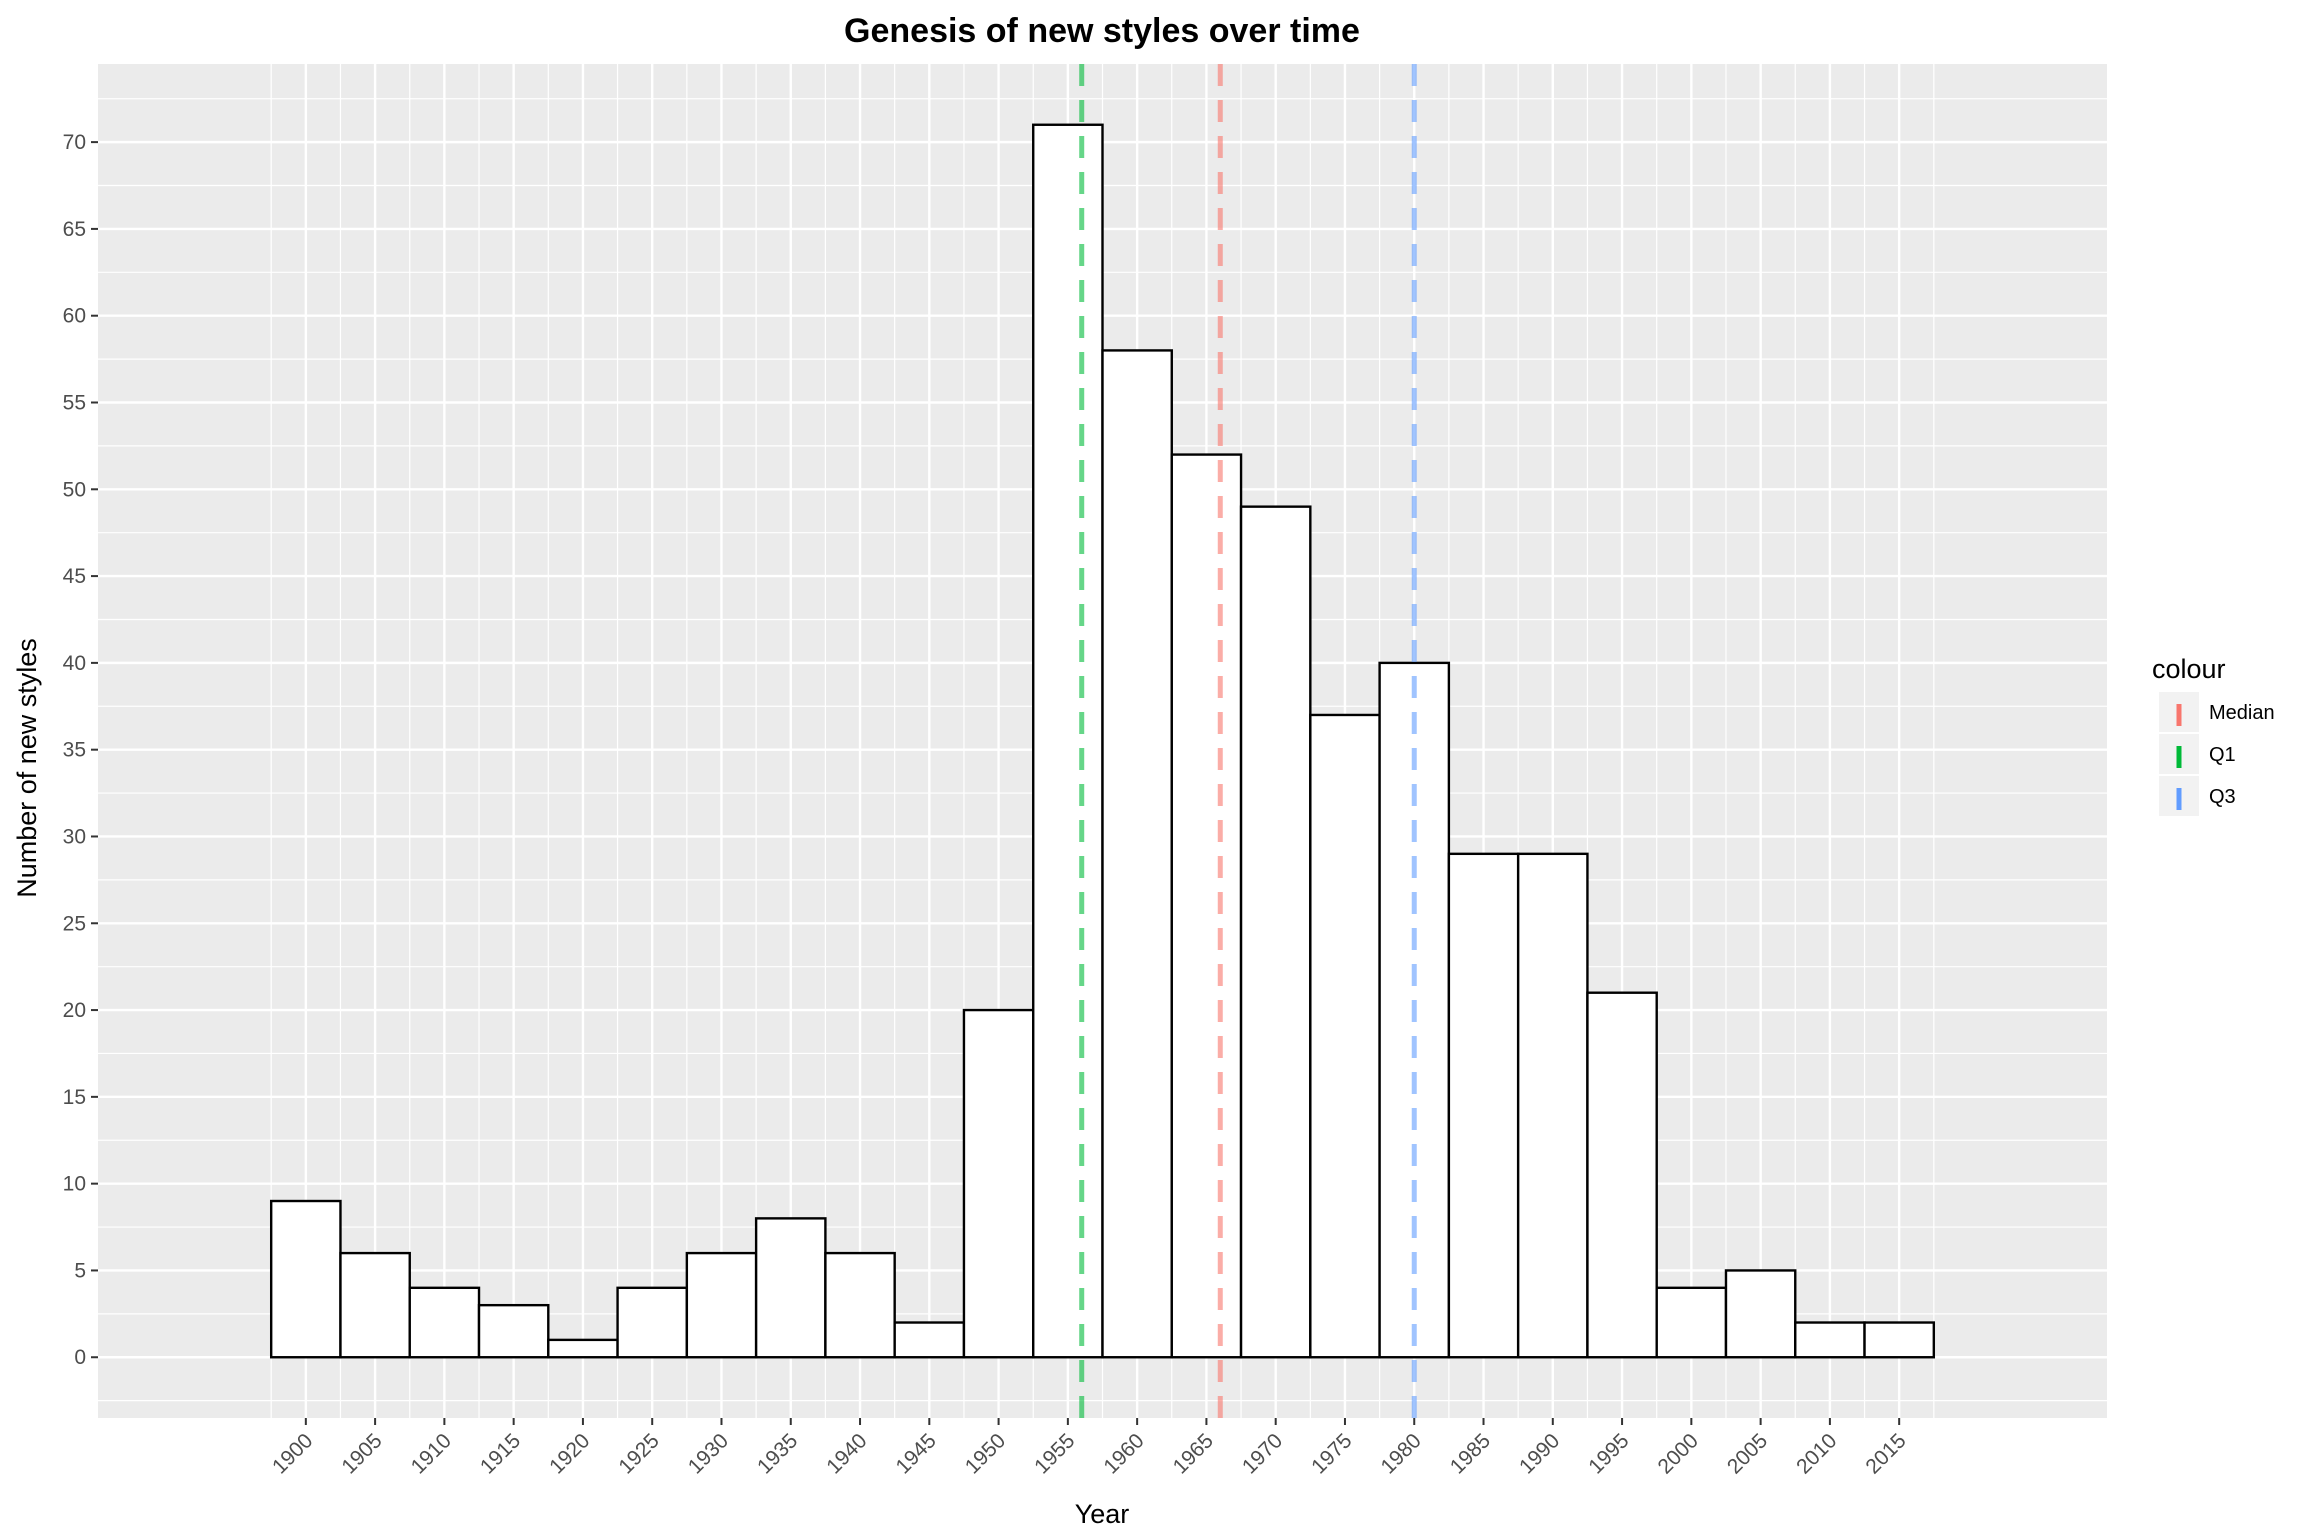 This screenshot has height=1536, width=2304. Describe the element at coordinates (500, 1453) in the screenshot. I see `x-tick-label: 1915` at that location.